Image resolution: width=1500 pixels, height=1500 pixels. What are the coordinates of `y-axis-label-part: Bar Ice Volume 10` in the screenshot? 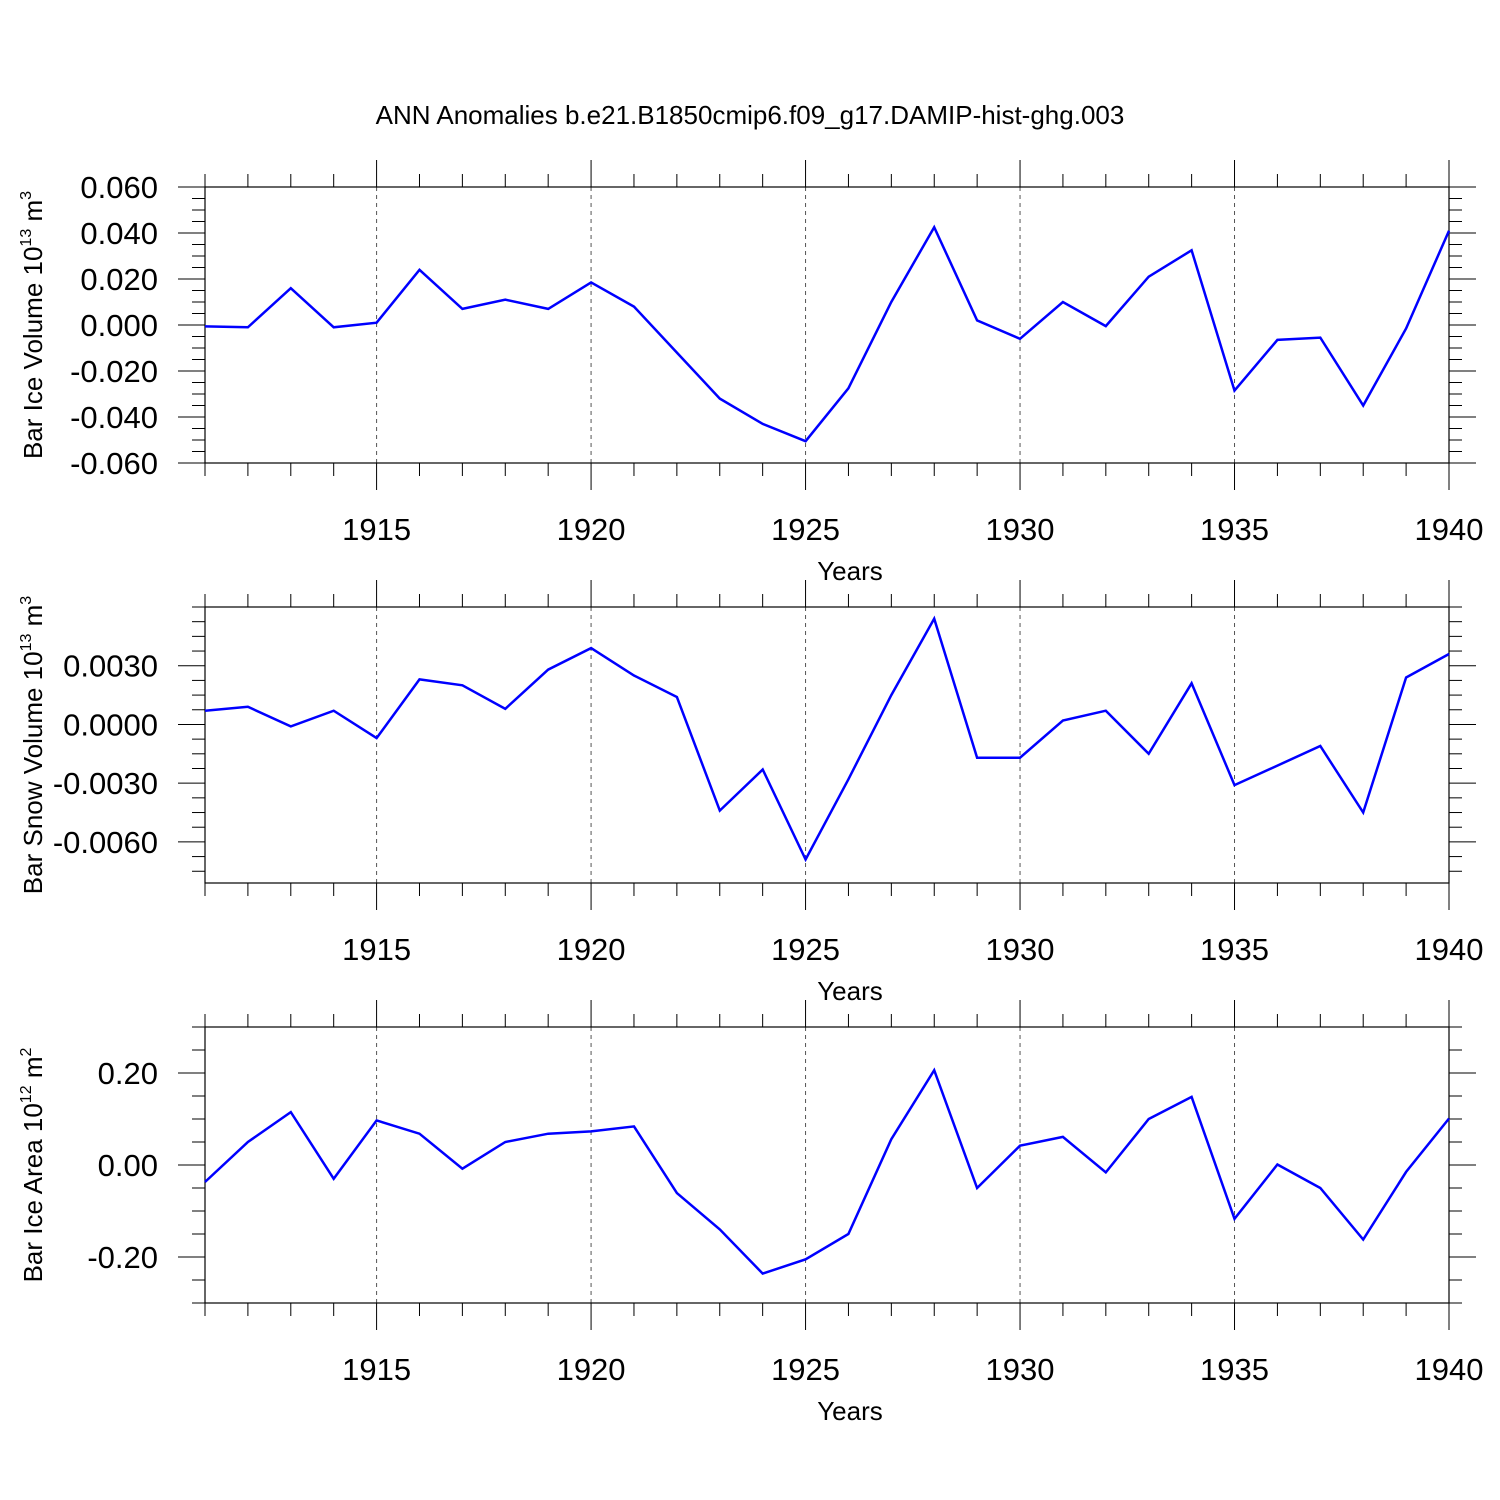 It's located at (33, 353).